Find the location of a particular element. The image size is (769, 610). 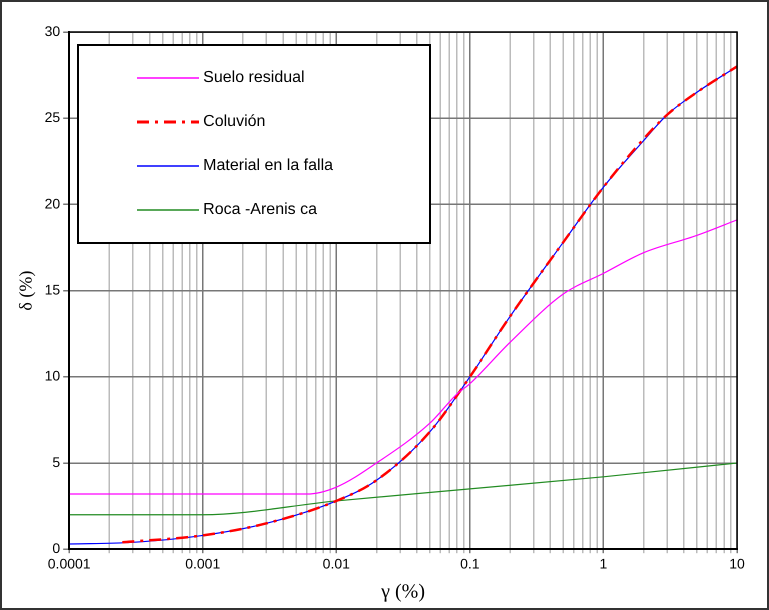

y-tick-label: 20 is located at coordinates (52, 203).